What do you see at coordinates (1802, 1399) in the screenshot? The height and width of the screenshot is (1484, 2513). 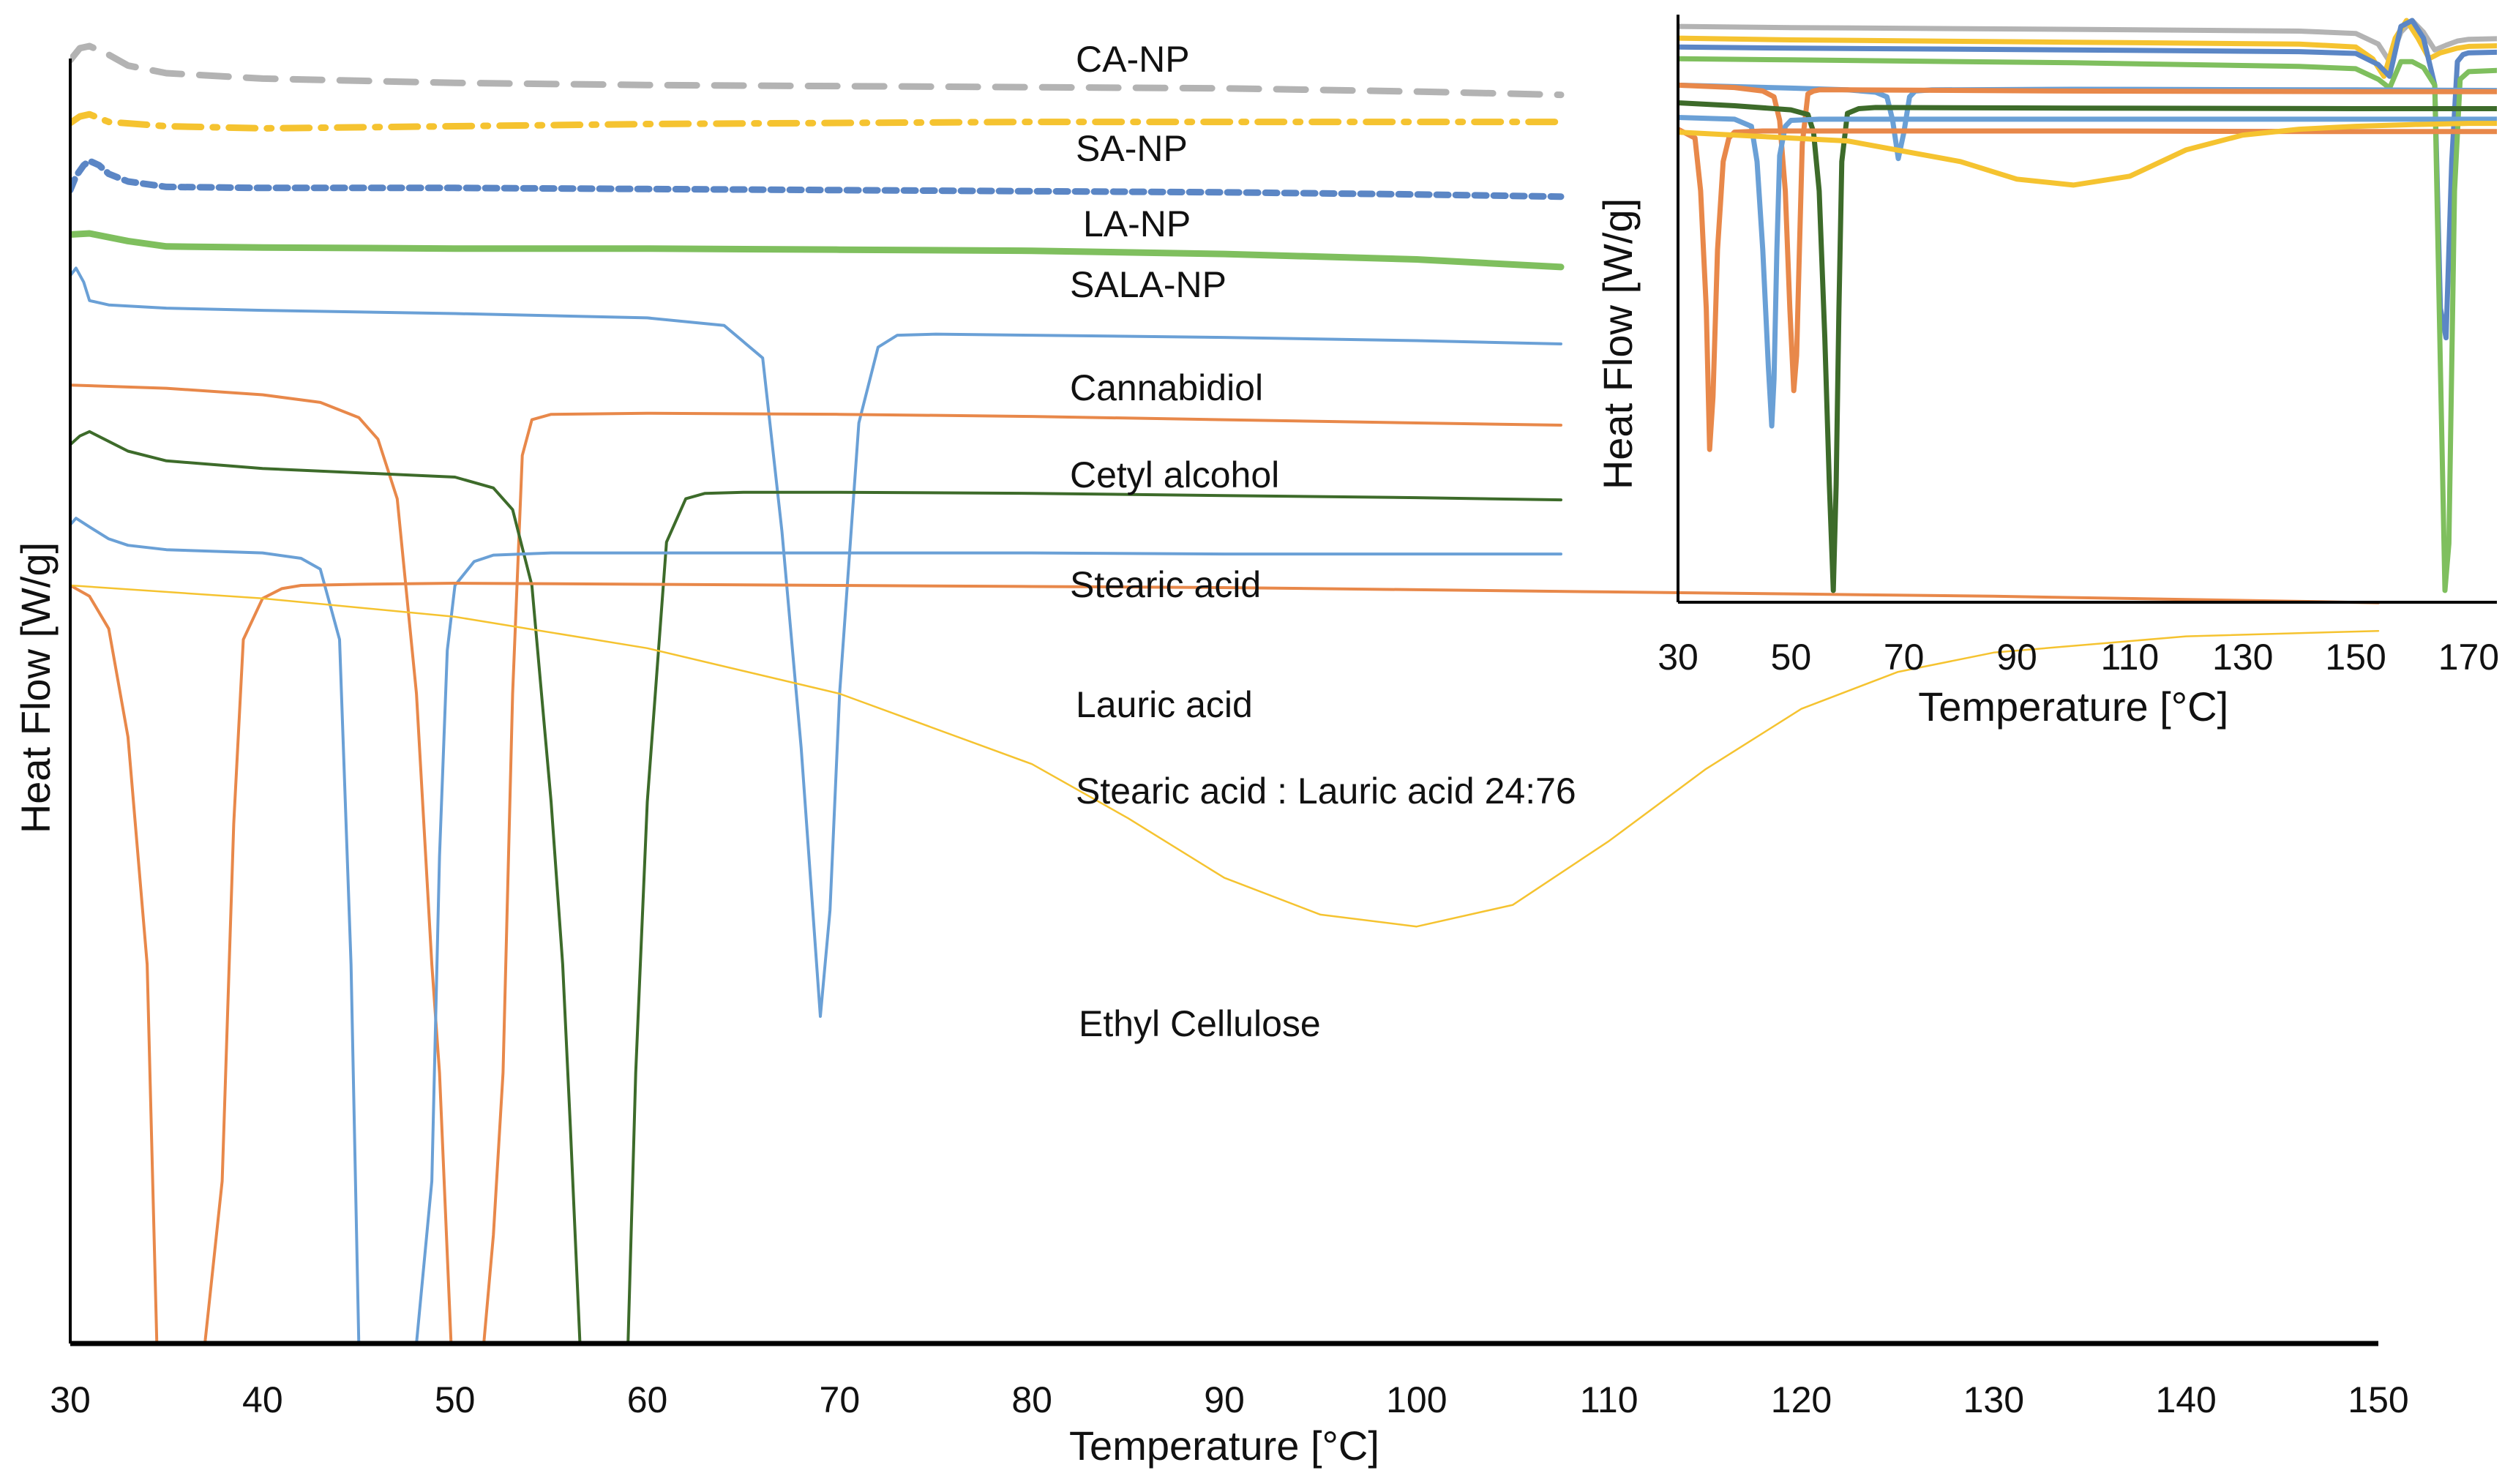 I see `x-tick-label: 120` at bounding box center [1802, 1399].